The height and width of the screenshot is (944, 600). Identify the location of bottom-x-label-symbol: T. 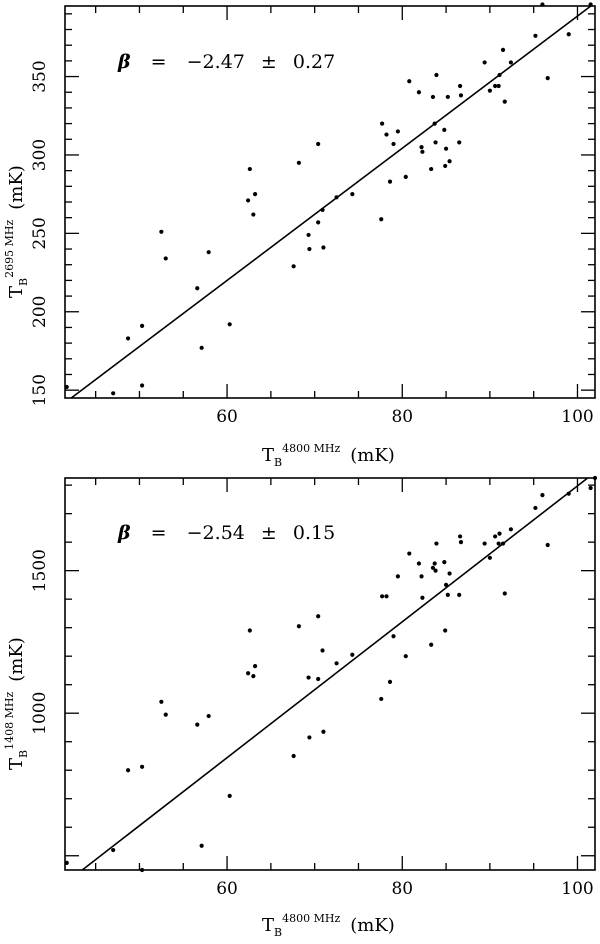
(268, 925).